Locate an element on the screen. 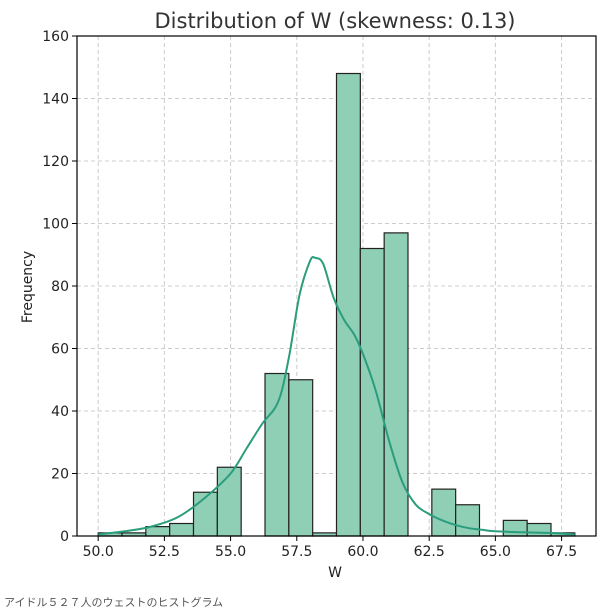 Image resolution: width=600 pixels, height=616 pixels. y-tick-label-5: 100 is located at coordinates (55, 225).